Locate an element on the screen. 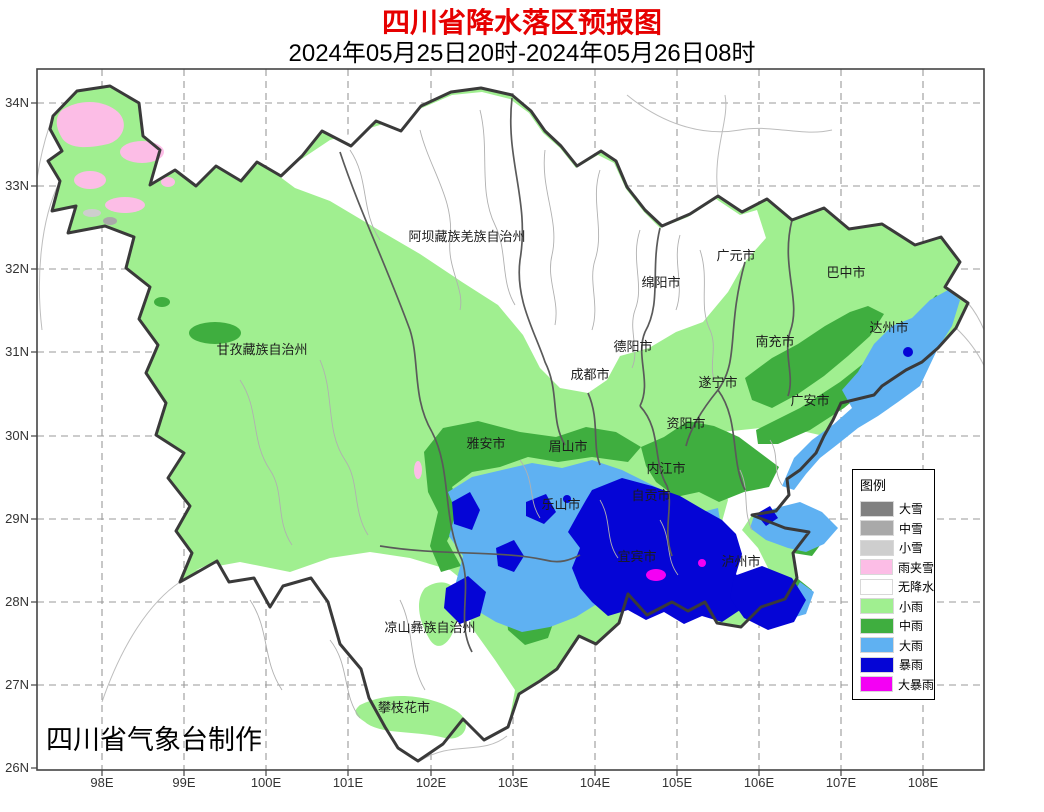 This screenshot has width=1044, height=812. zone-group-heavy-rainstorm is located at coordinates (676, 570).